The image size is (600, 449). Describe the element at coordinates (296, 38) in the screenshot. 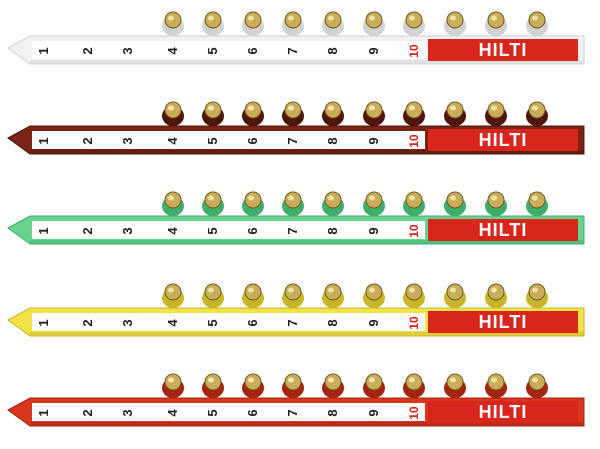

I see `strip-graphic-white: HILTI 1 2 3 4 5 6 7 8 9 10` at that location.